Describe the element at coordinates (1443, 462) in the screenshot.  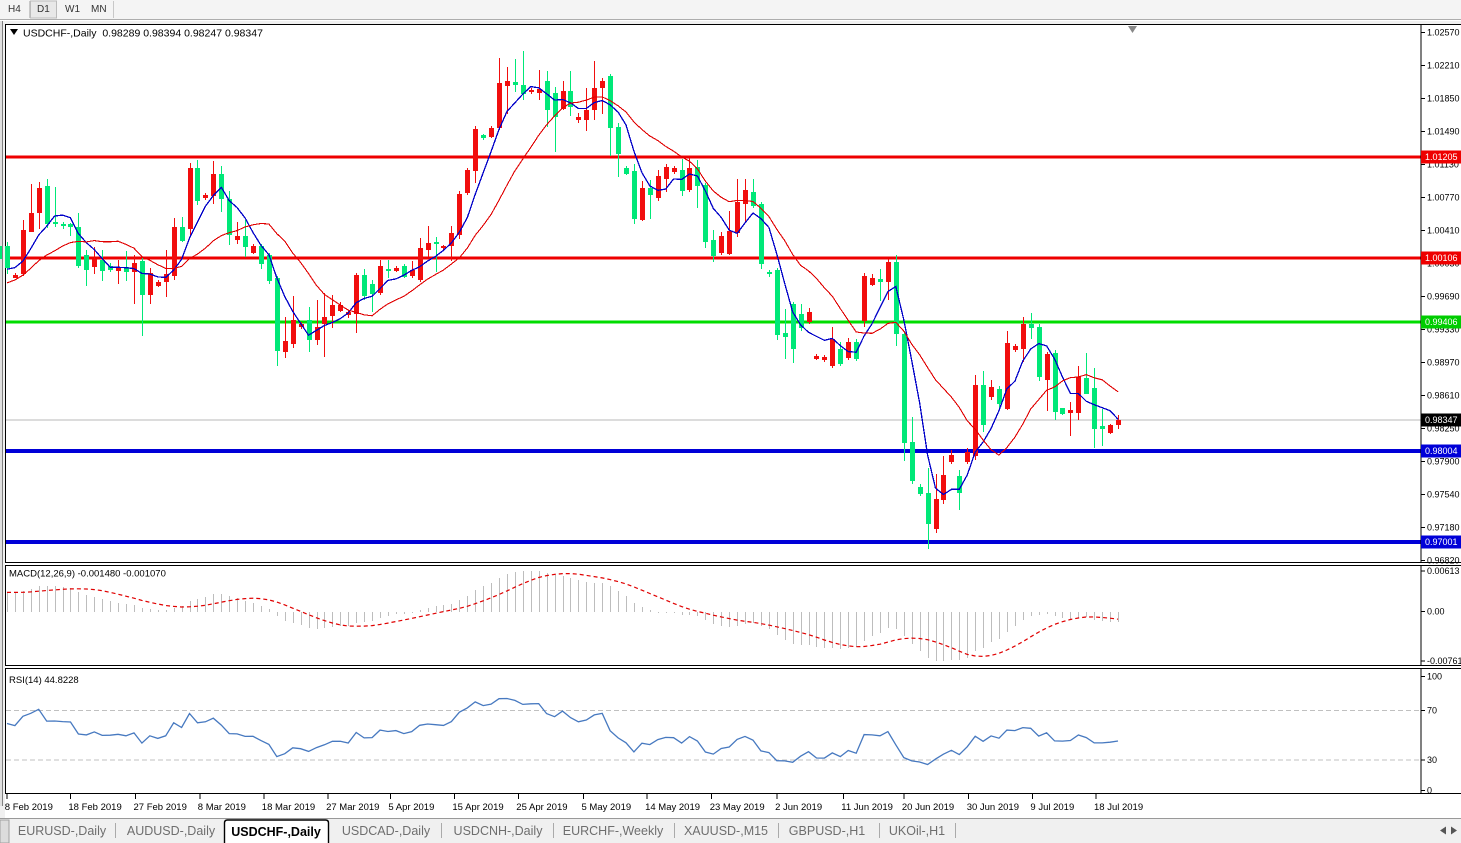
I see `svg-text: 0.97900` at that location.